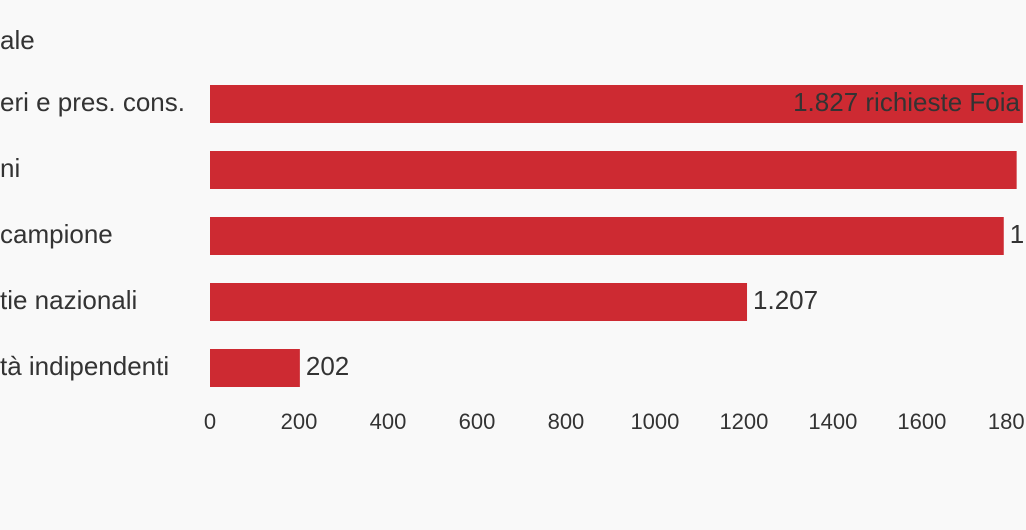 The height and width of the screenshot is (530, 1026). Describe the element at coordinates (743, 421) in the screenshot. I see `x-tick-label: 1200` at that location.